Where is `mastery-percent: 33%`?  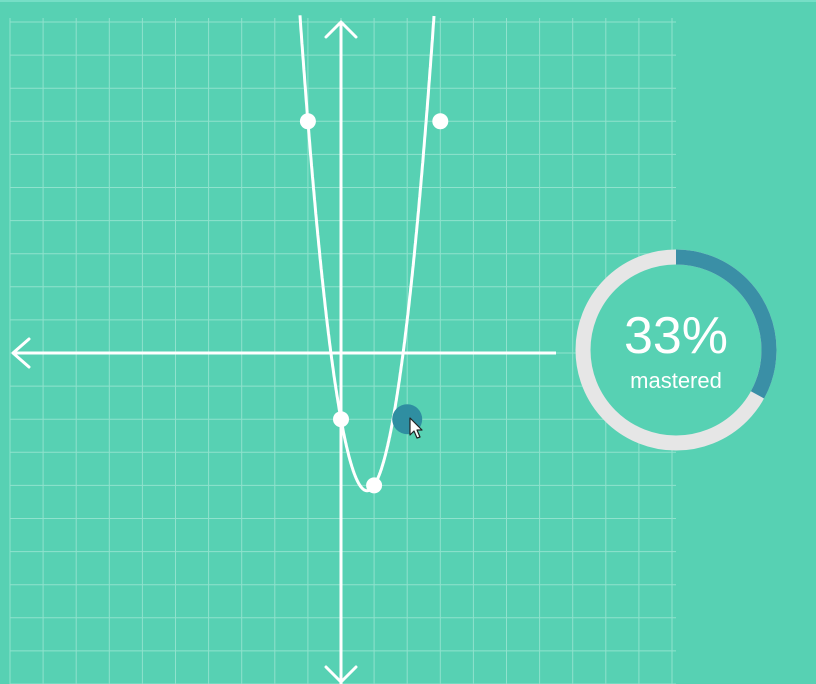 mastery-percent: 33% is located at coordinates (676, 336).